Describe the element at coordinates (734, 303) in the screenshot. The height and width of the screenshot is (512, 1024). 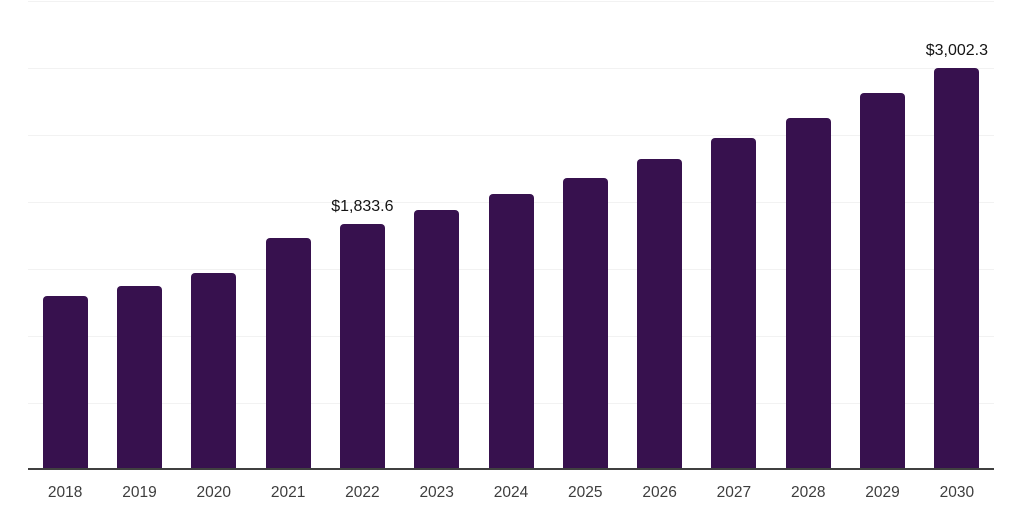
I see `bar-2027` at that location.